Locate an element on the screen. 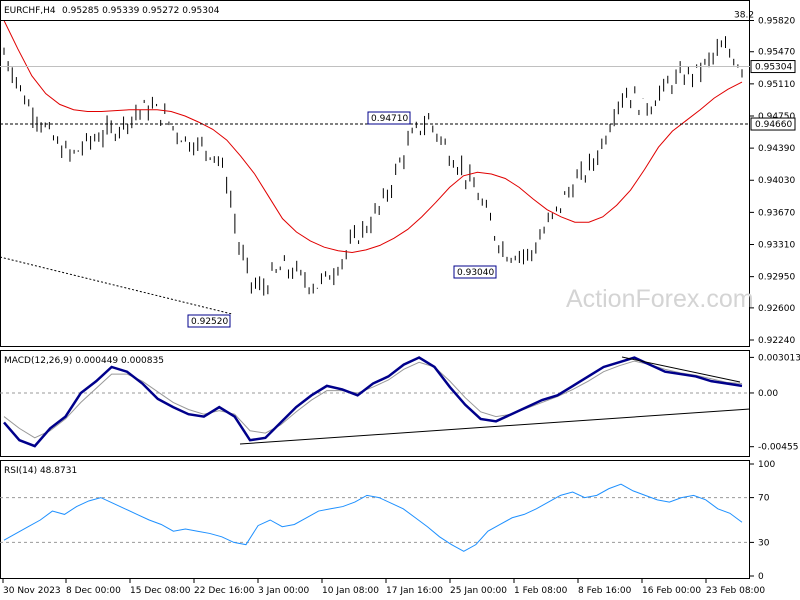 The width and height of the screenshot is (800, 600). time-tick-label: 22 Dec 16:00 is located at coordinates (224, 591).